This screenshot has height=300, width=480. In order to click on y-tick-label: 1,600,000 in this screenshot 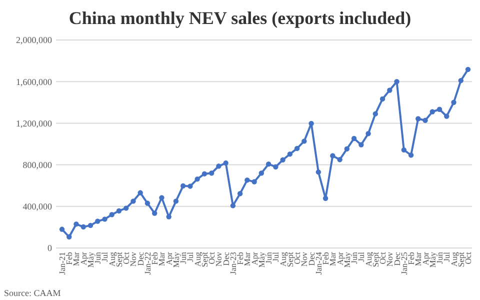, I will do `click(34, 81)`.